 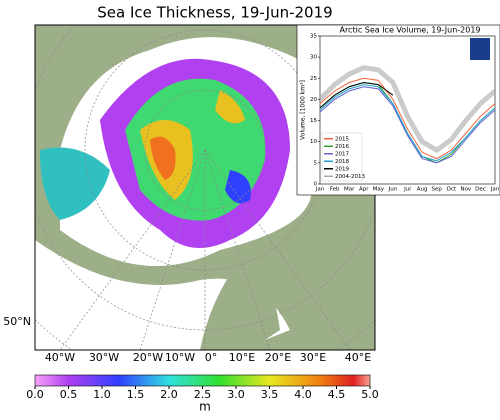 I want to click on y-tick-label: 15, so click(x=313, y=121).